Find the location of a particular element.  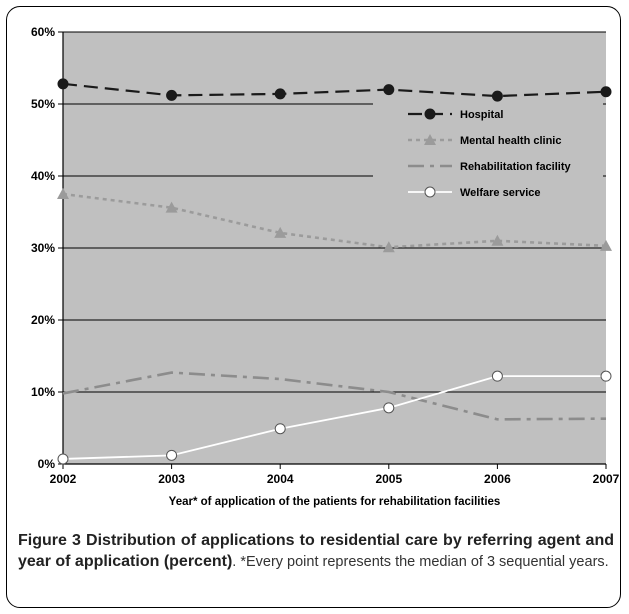

series-hospital is located at coordinates (334, 90).